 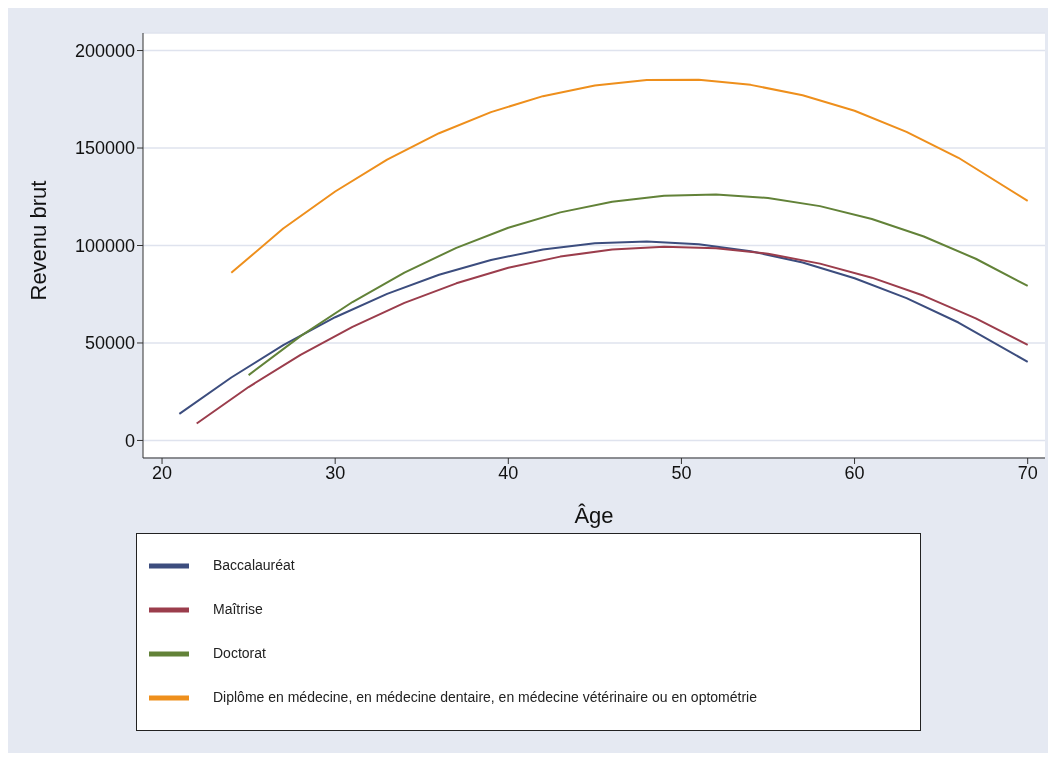 What do you see at coordinates (104, 50) in the screenshot?
I see `y-tick-label: 200000` at bounding box center [104, 50].